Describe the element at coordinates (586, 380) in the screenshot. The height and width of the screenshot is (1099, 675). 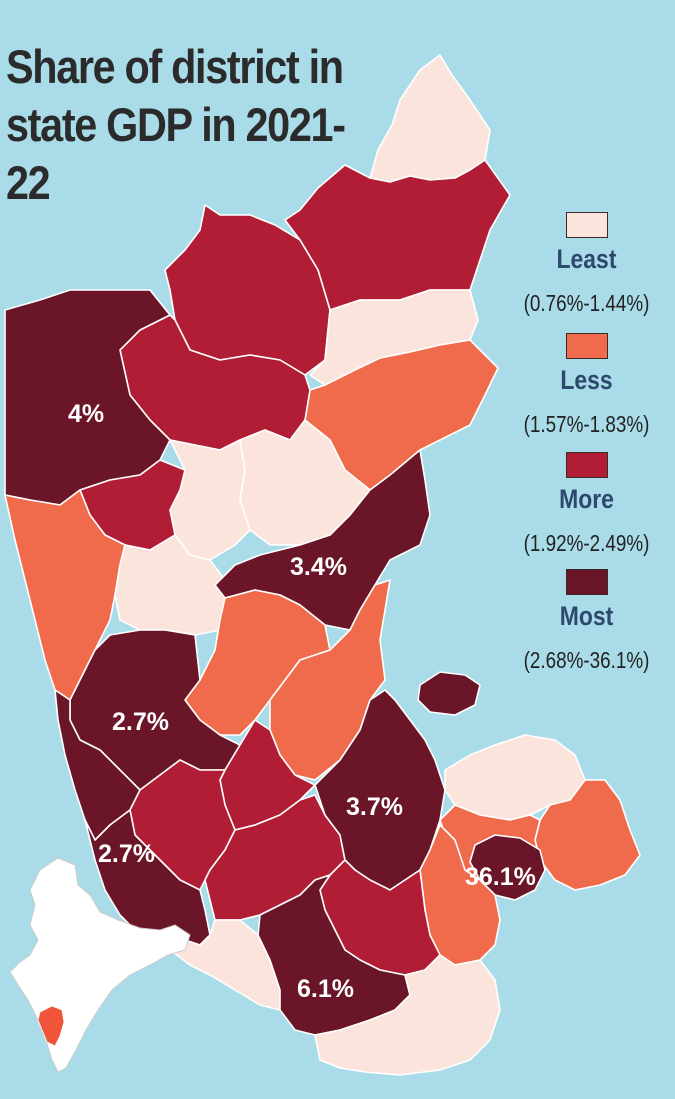
I see `legend-label-less: Less` at that location.